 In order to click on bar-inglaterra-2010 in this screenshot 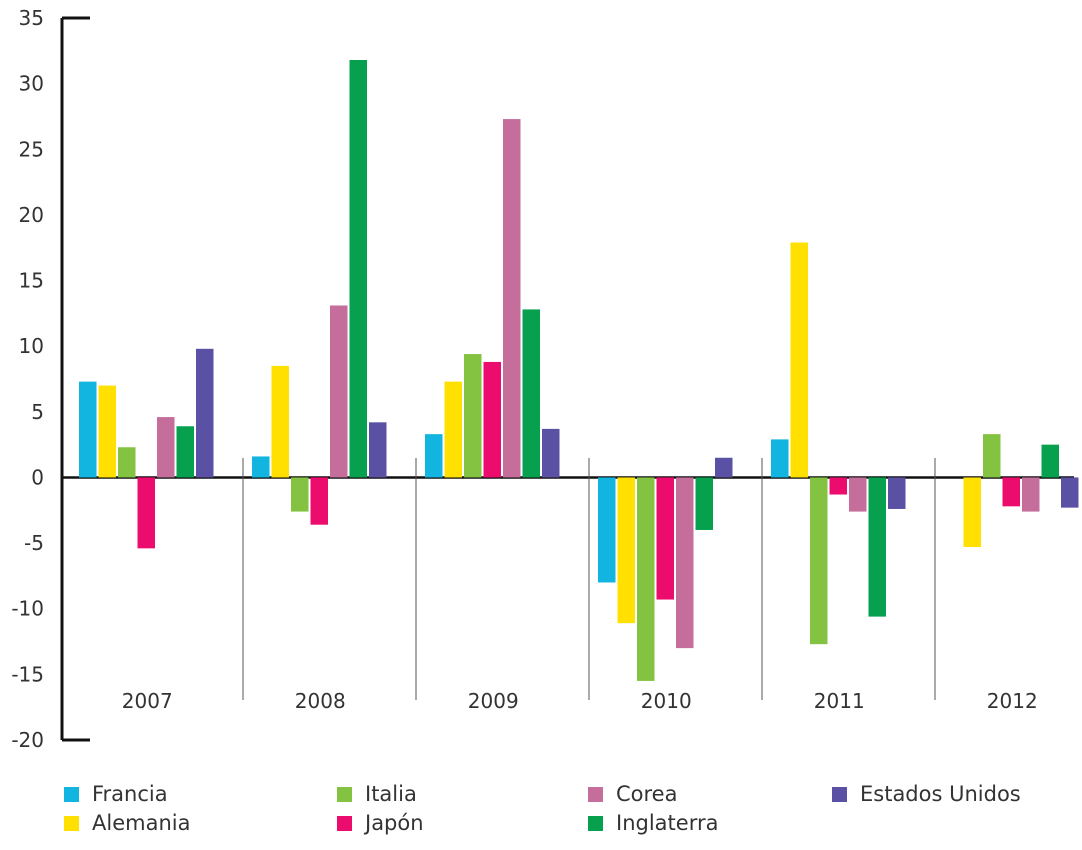, I will do `click(704, 503)`.